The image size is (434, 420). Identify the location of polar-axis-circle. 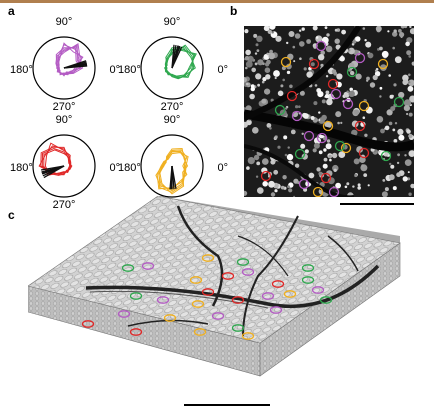
(172, 68).